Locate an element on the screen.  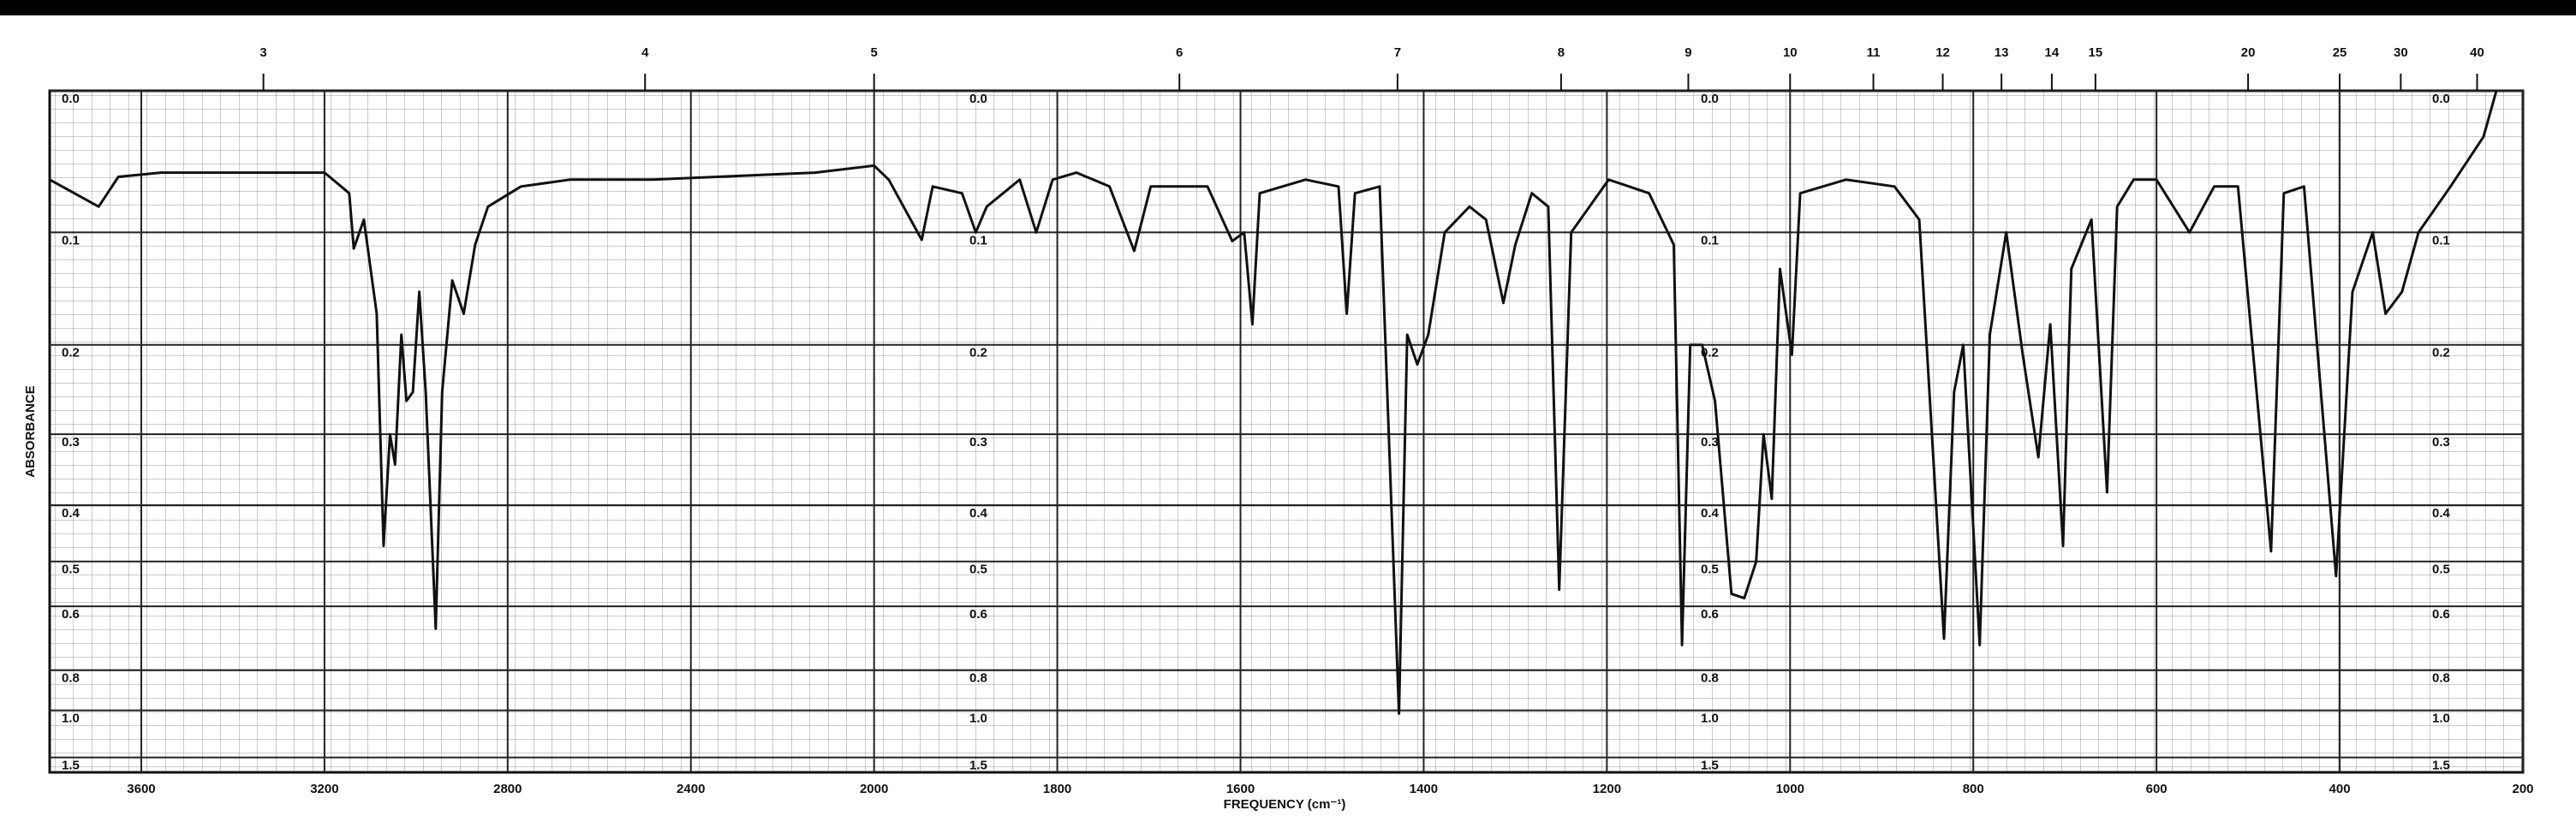
x2-tick-label: 6 is located at coordinates (1179, 52).